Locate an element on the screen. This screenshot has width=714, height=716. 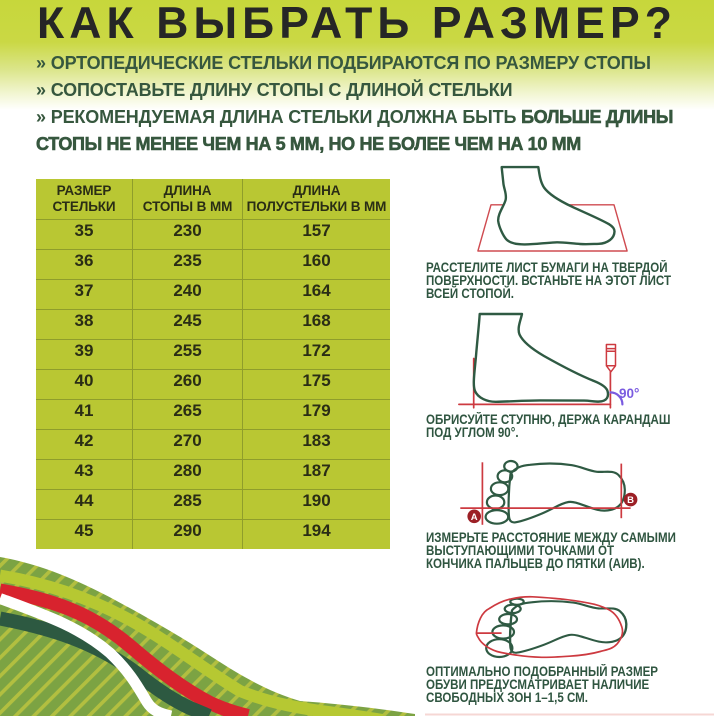
svg-text: A is located at coordinates (474, 517).